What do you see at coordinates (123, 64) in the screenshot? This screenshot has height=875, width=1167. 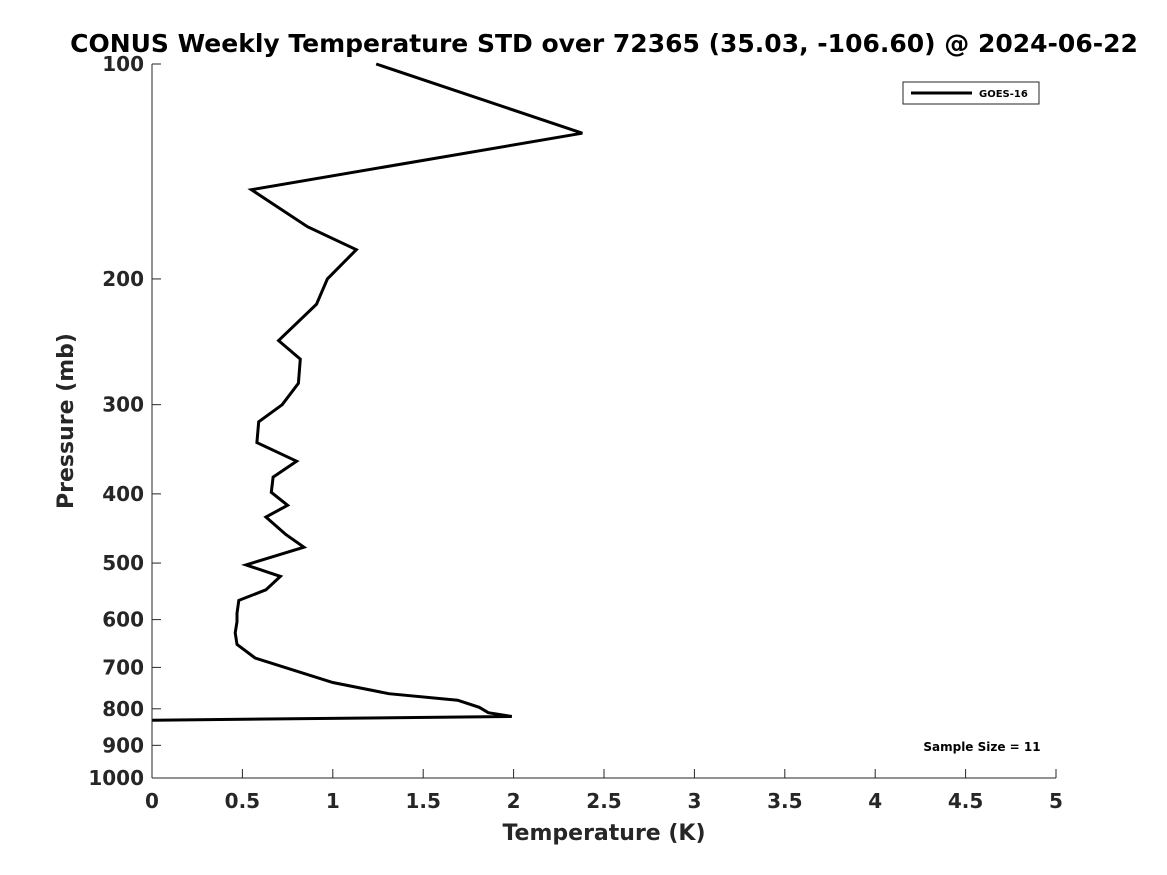 I see `y-tick-label: 100` at bounding box center [123, 64].